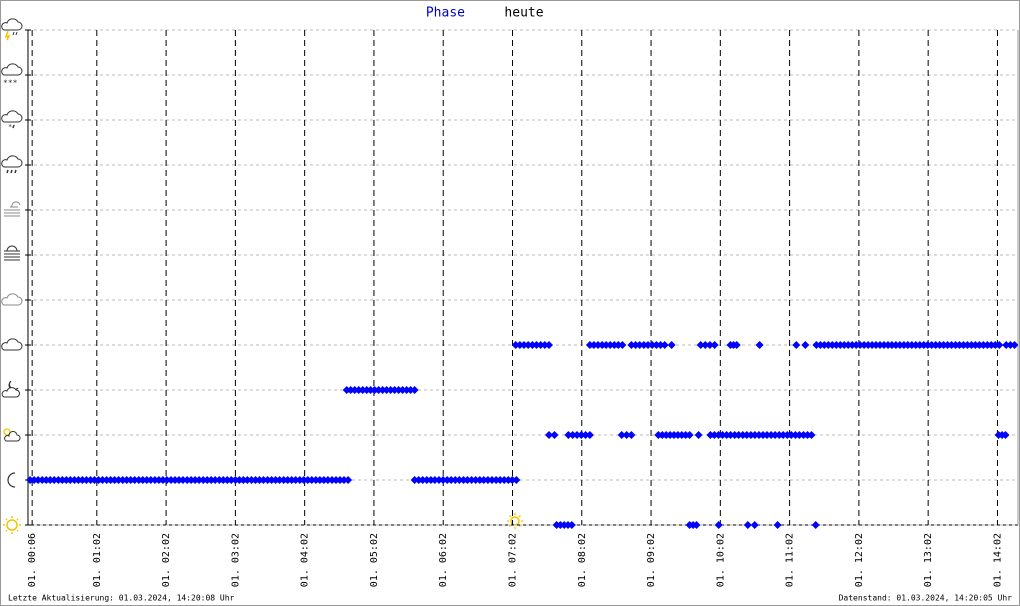 This screenshot has width=1020, height=606. Describe the element at coordinates (859, 560) in the screenshot. I see `x-tick-label: 01. 12:02` at that location.